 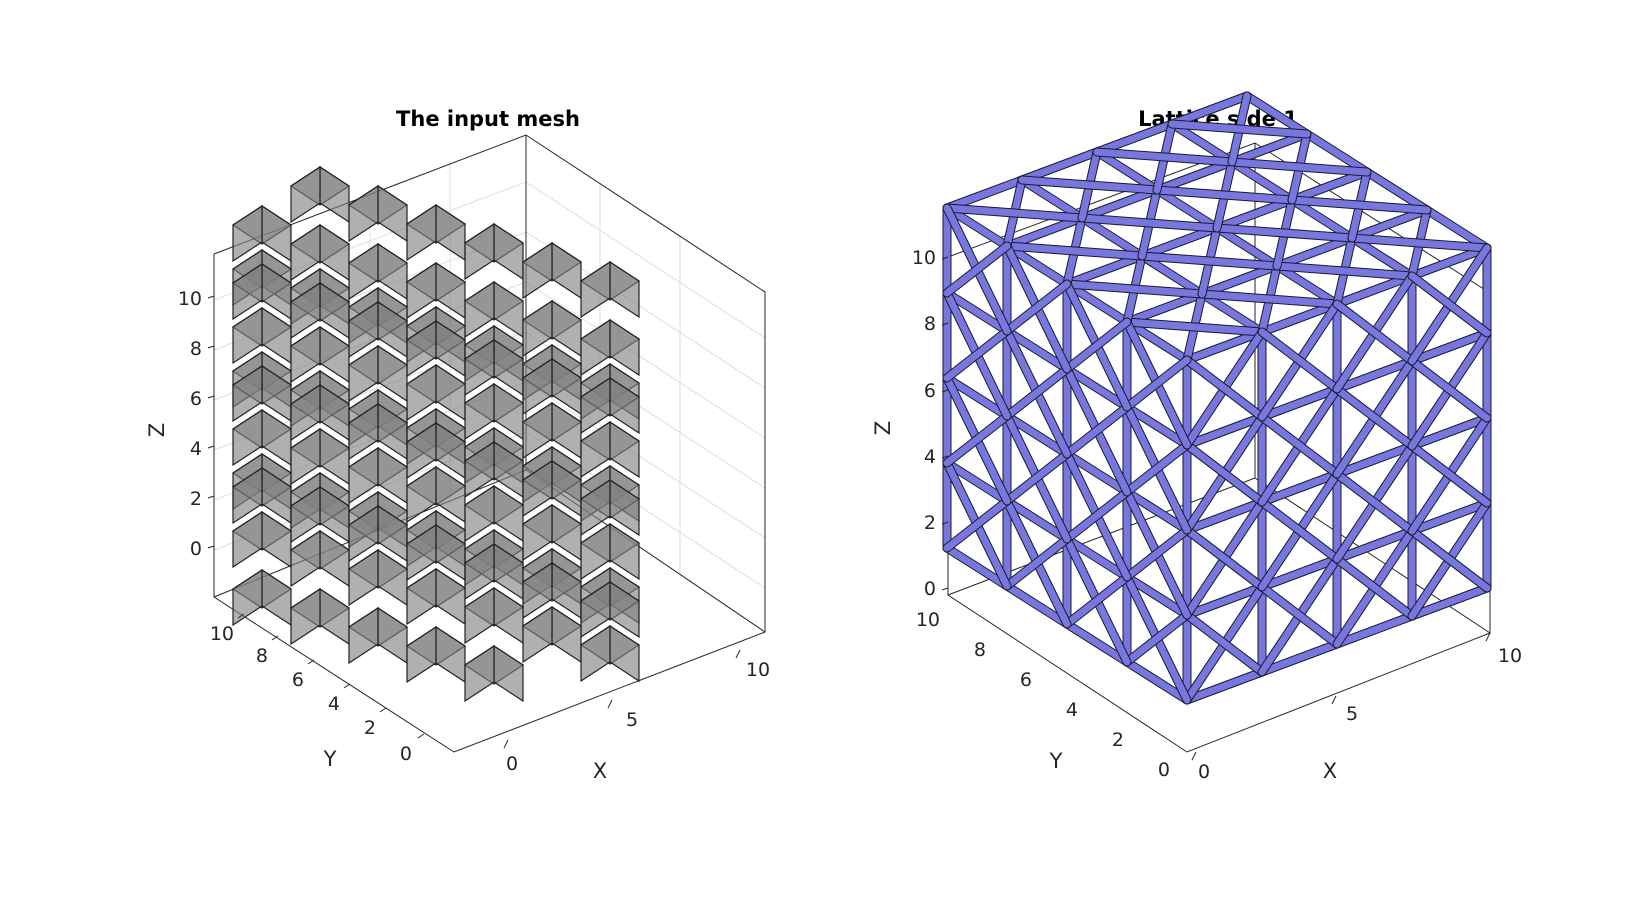 What do you see at coordinates (1072, 710) in the screenshot?
I see `y-tick: 4` at bounding box center [1072, 710].